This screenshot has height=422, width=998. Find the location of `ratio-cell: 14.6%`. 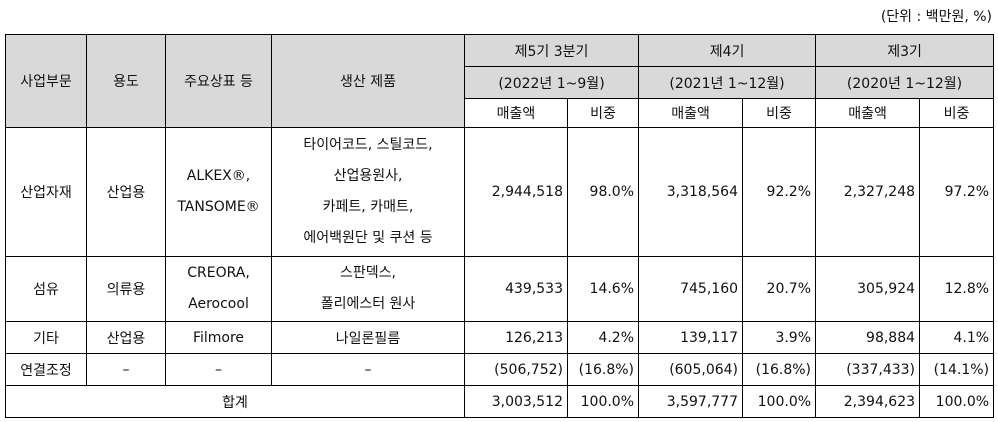

ratio-cell: 14.6% is located at coordinates (603, 289).